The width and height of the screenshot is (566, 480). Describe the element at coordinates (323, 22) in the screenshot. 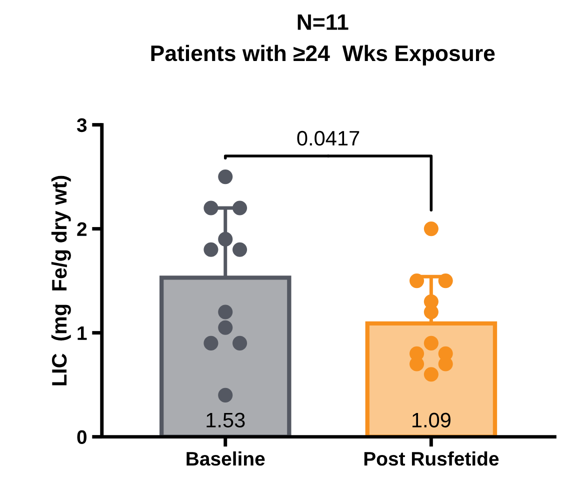

I see `chart-title: N=11` at that location.